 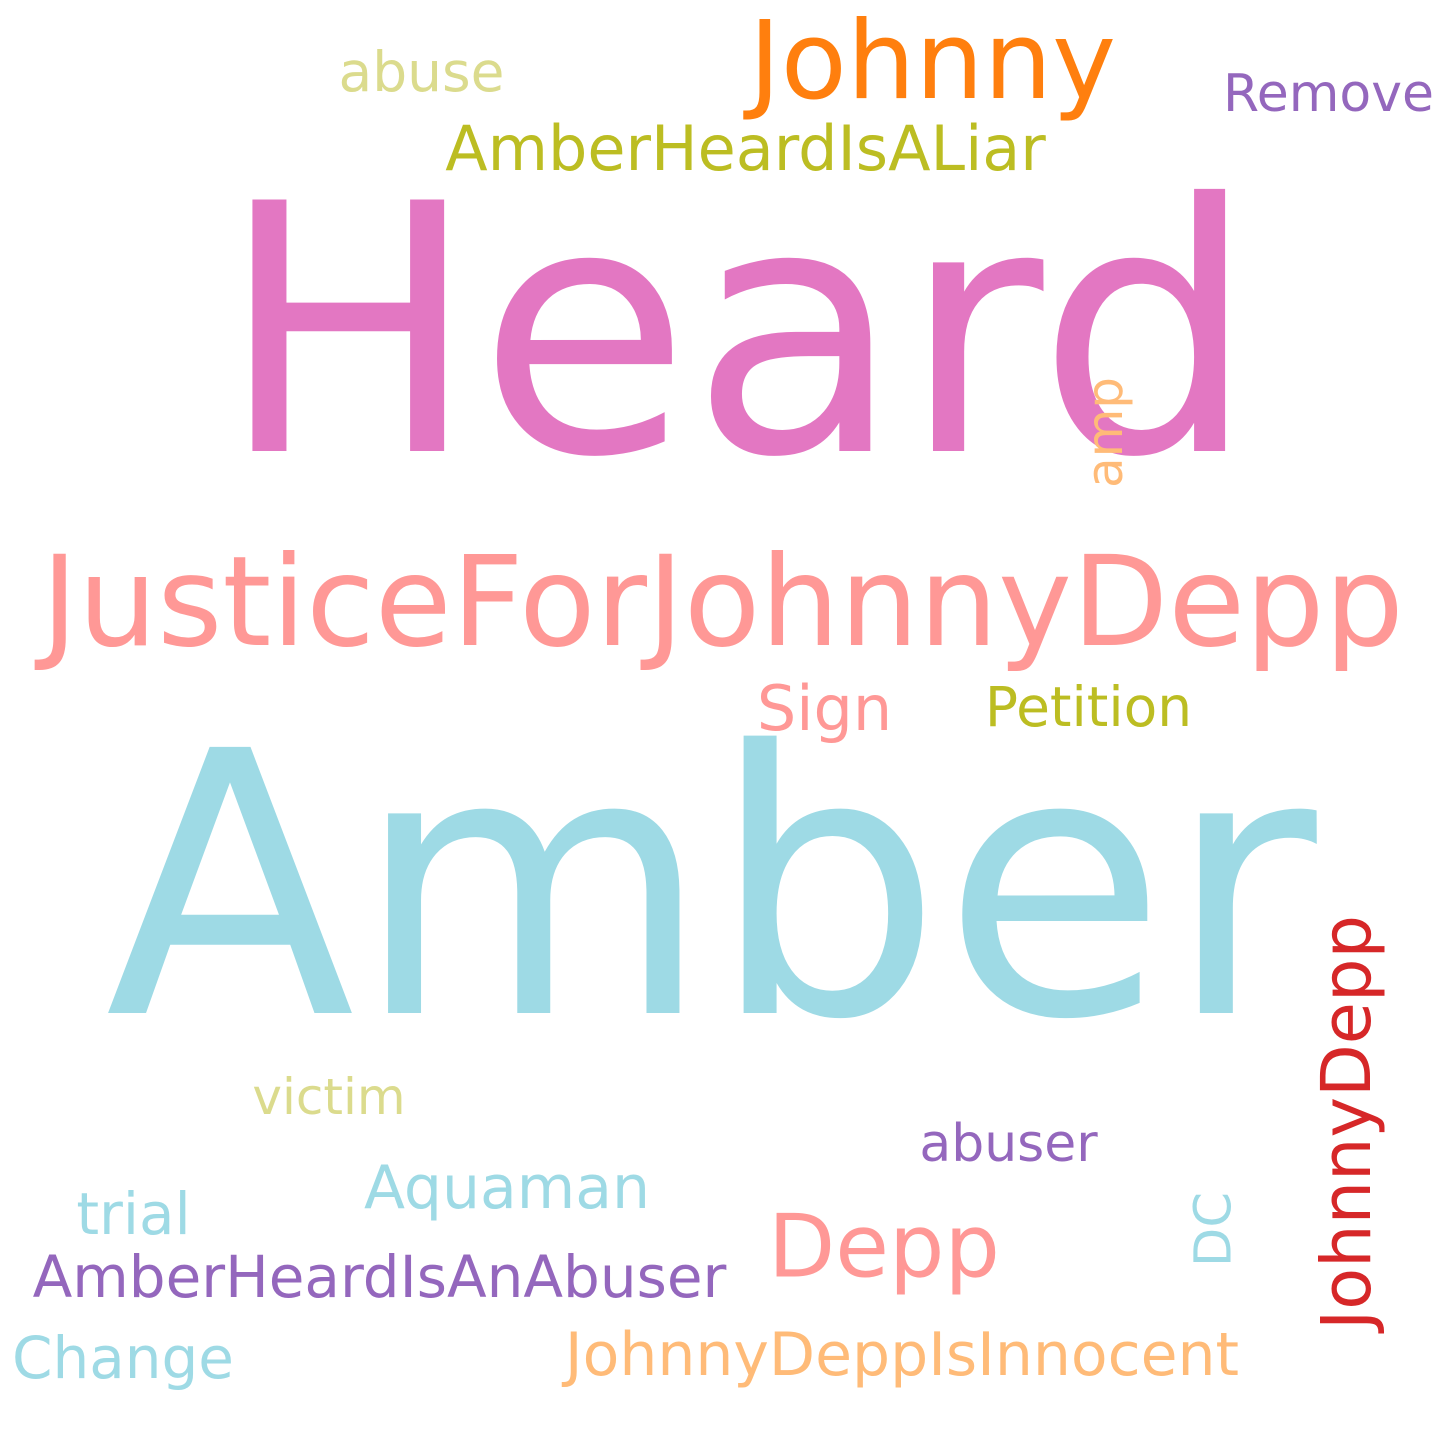 I want to click on word-justicefor-johnnydepp: JusticeForJohnnyDepp, so click(x=722, y=602).